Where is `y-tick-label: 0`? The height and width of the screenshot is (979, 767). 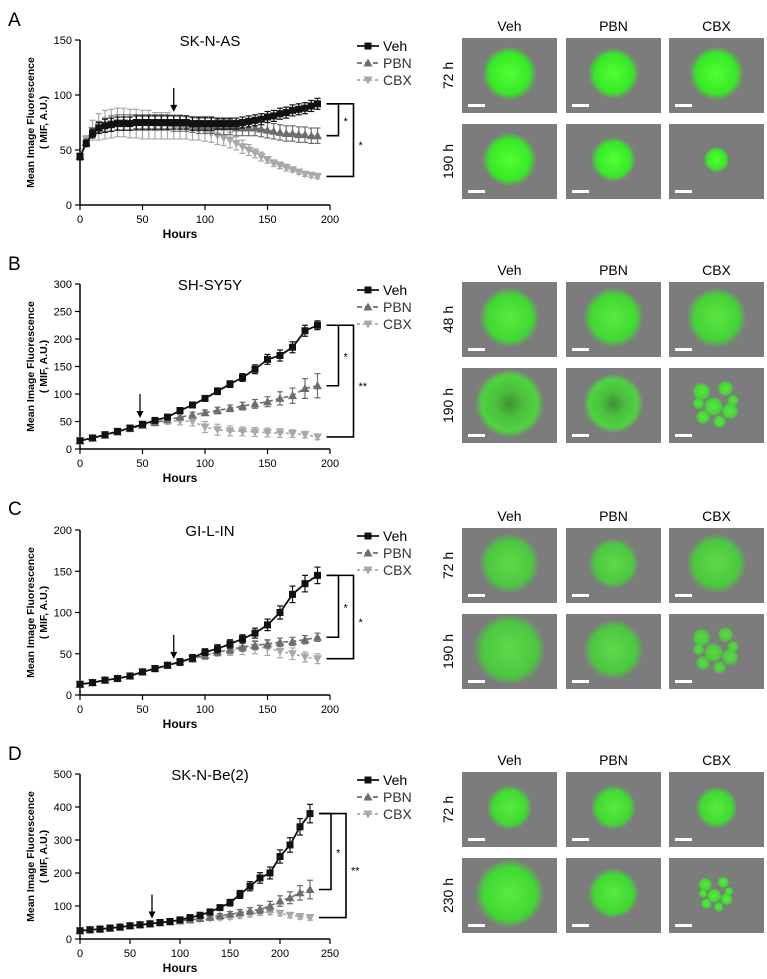 y-tick-label: 0 is located at coordinates (69, 450).